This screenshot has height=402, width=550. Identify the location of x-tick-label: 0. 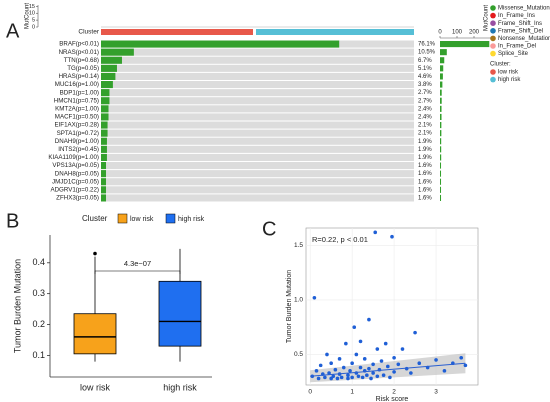
(310, 392).